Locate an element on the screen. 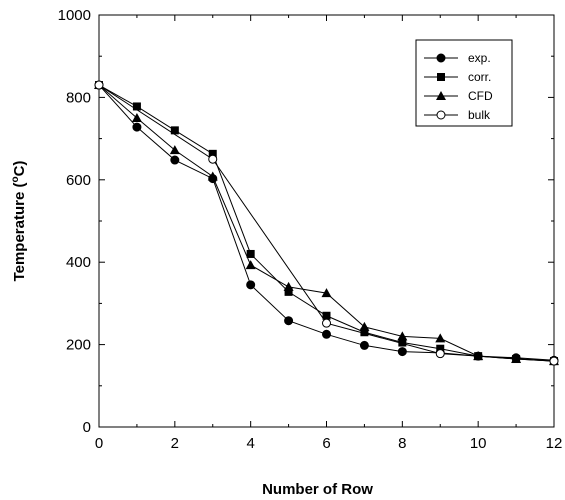  legend-label: bulk is located at coordinates (479, 115).